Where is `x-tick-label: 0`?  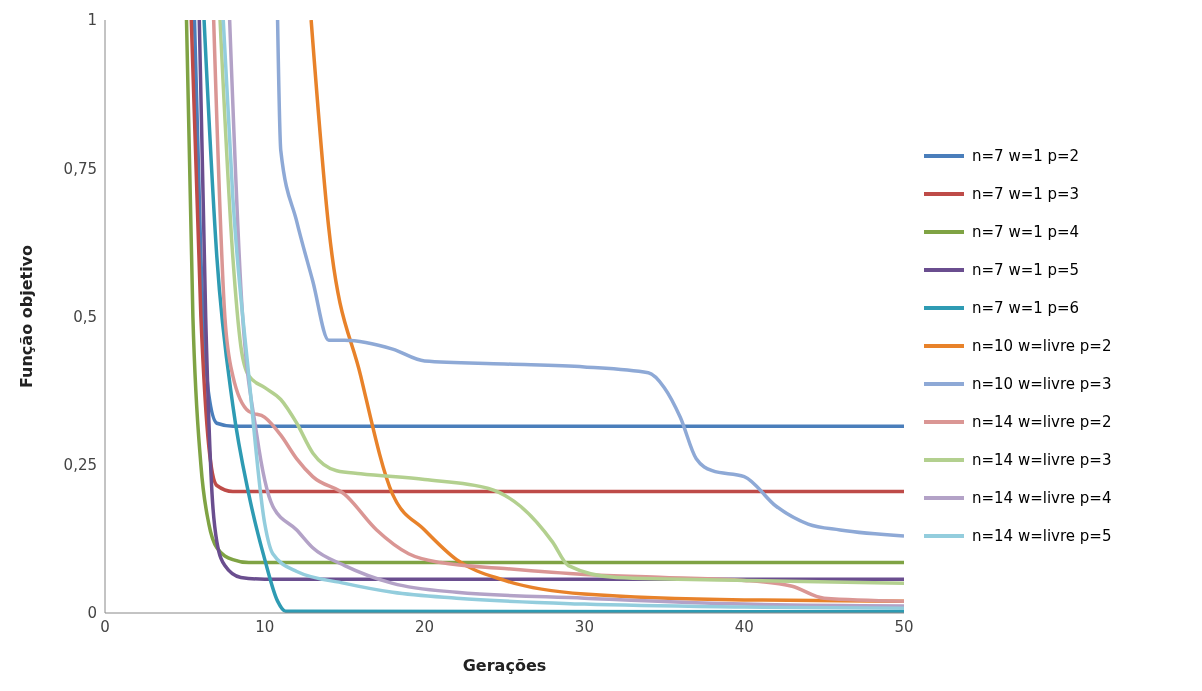 x-tick-label: 0 is located at coordinates (105, 626).